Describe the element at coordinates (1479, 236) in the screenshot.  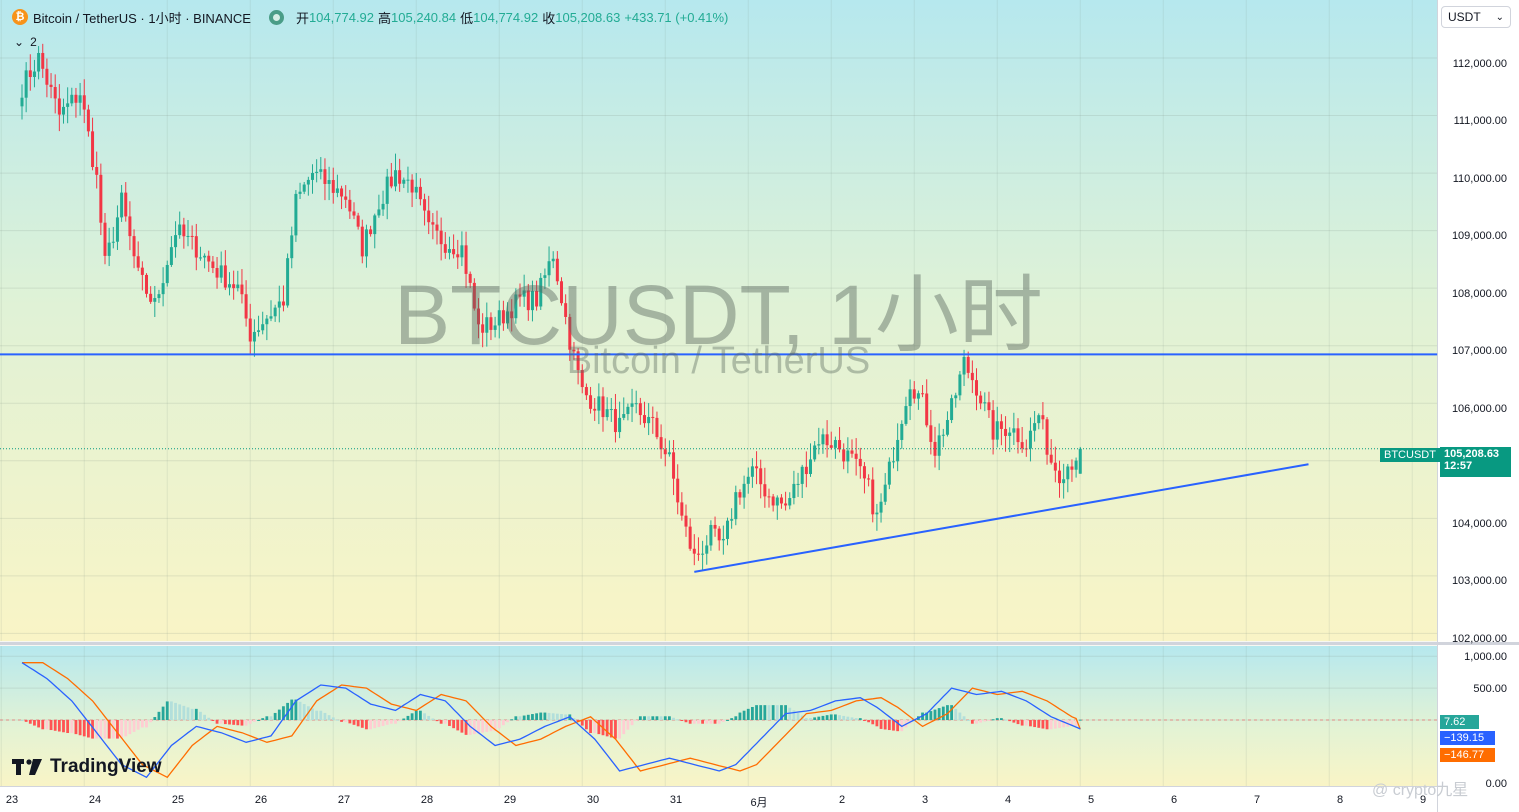
I see `price-tick: 109,000.00` at that location.